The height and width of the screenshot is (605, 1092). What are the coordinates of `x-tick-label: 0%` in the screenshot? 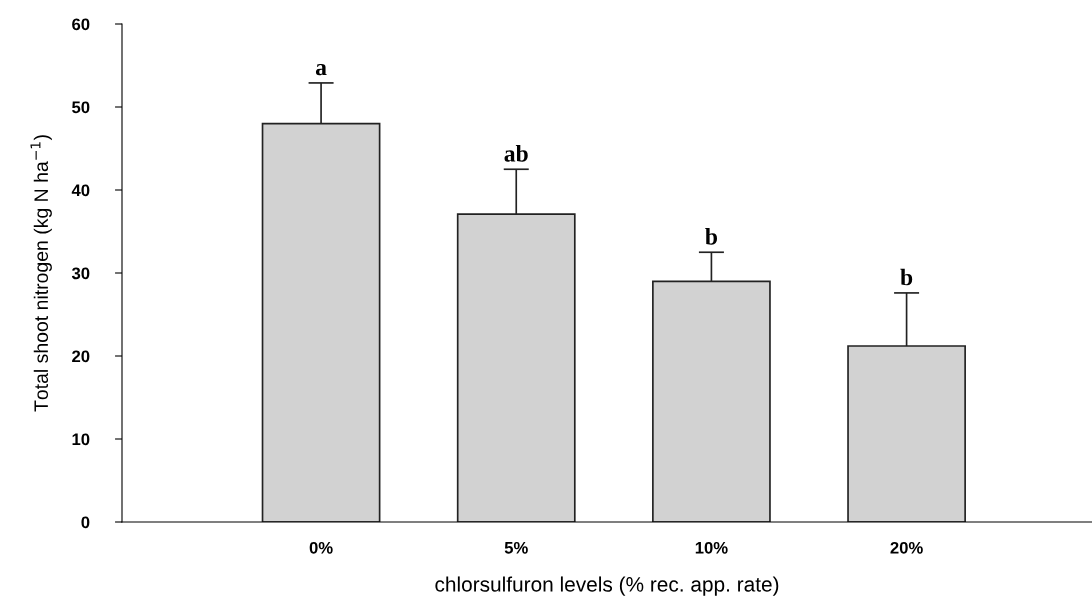 It's located at (321, 547).